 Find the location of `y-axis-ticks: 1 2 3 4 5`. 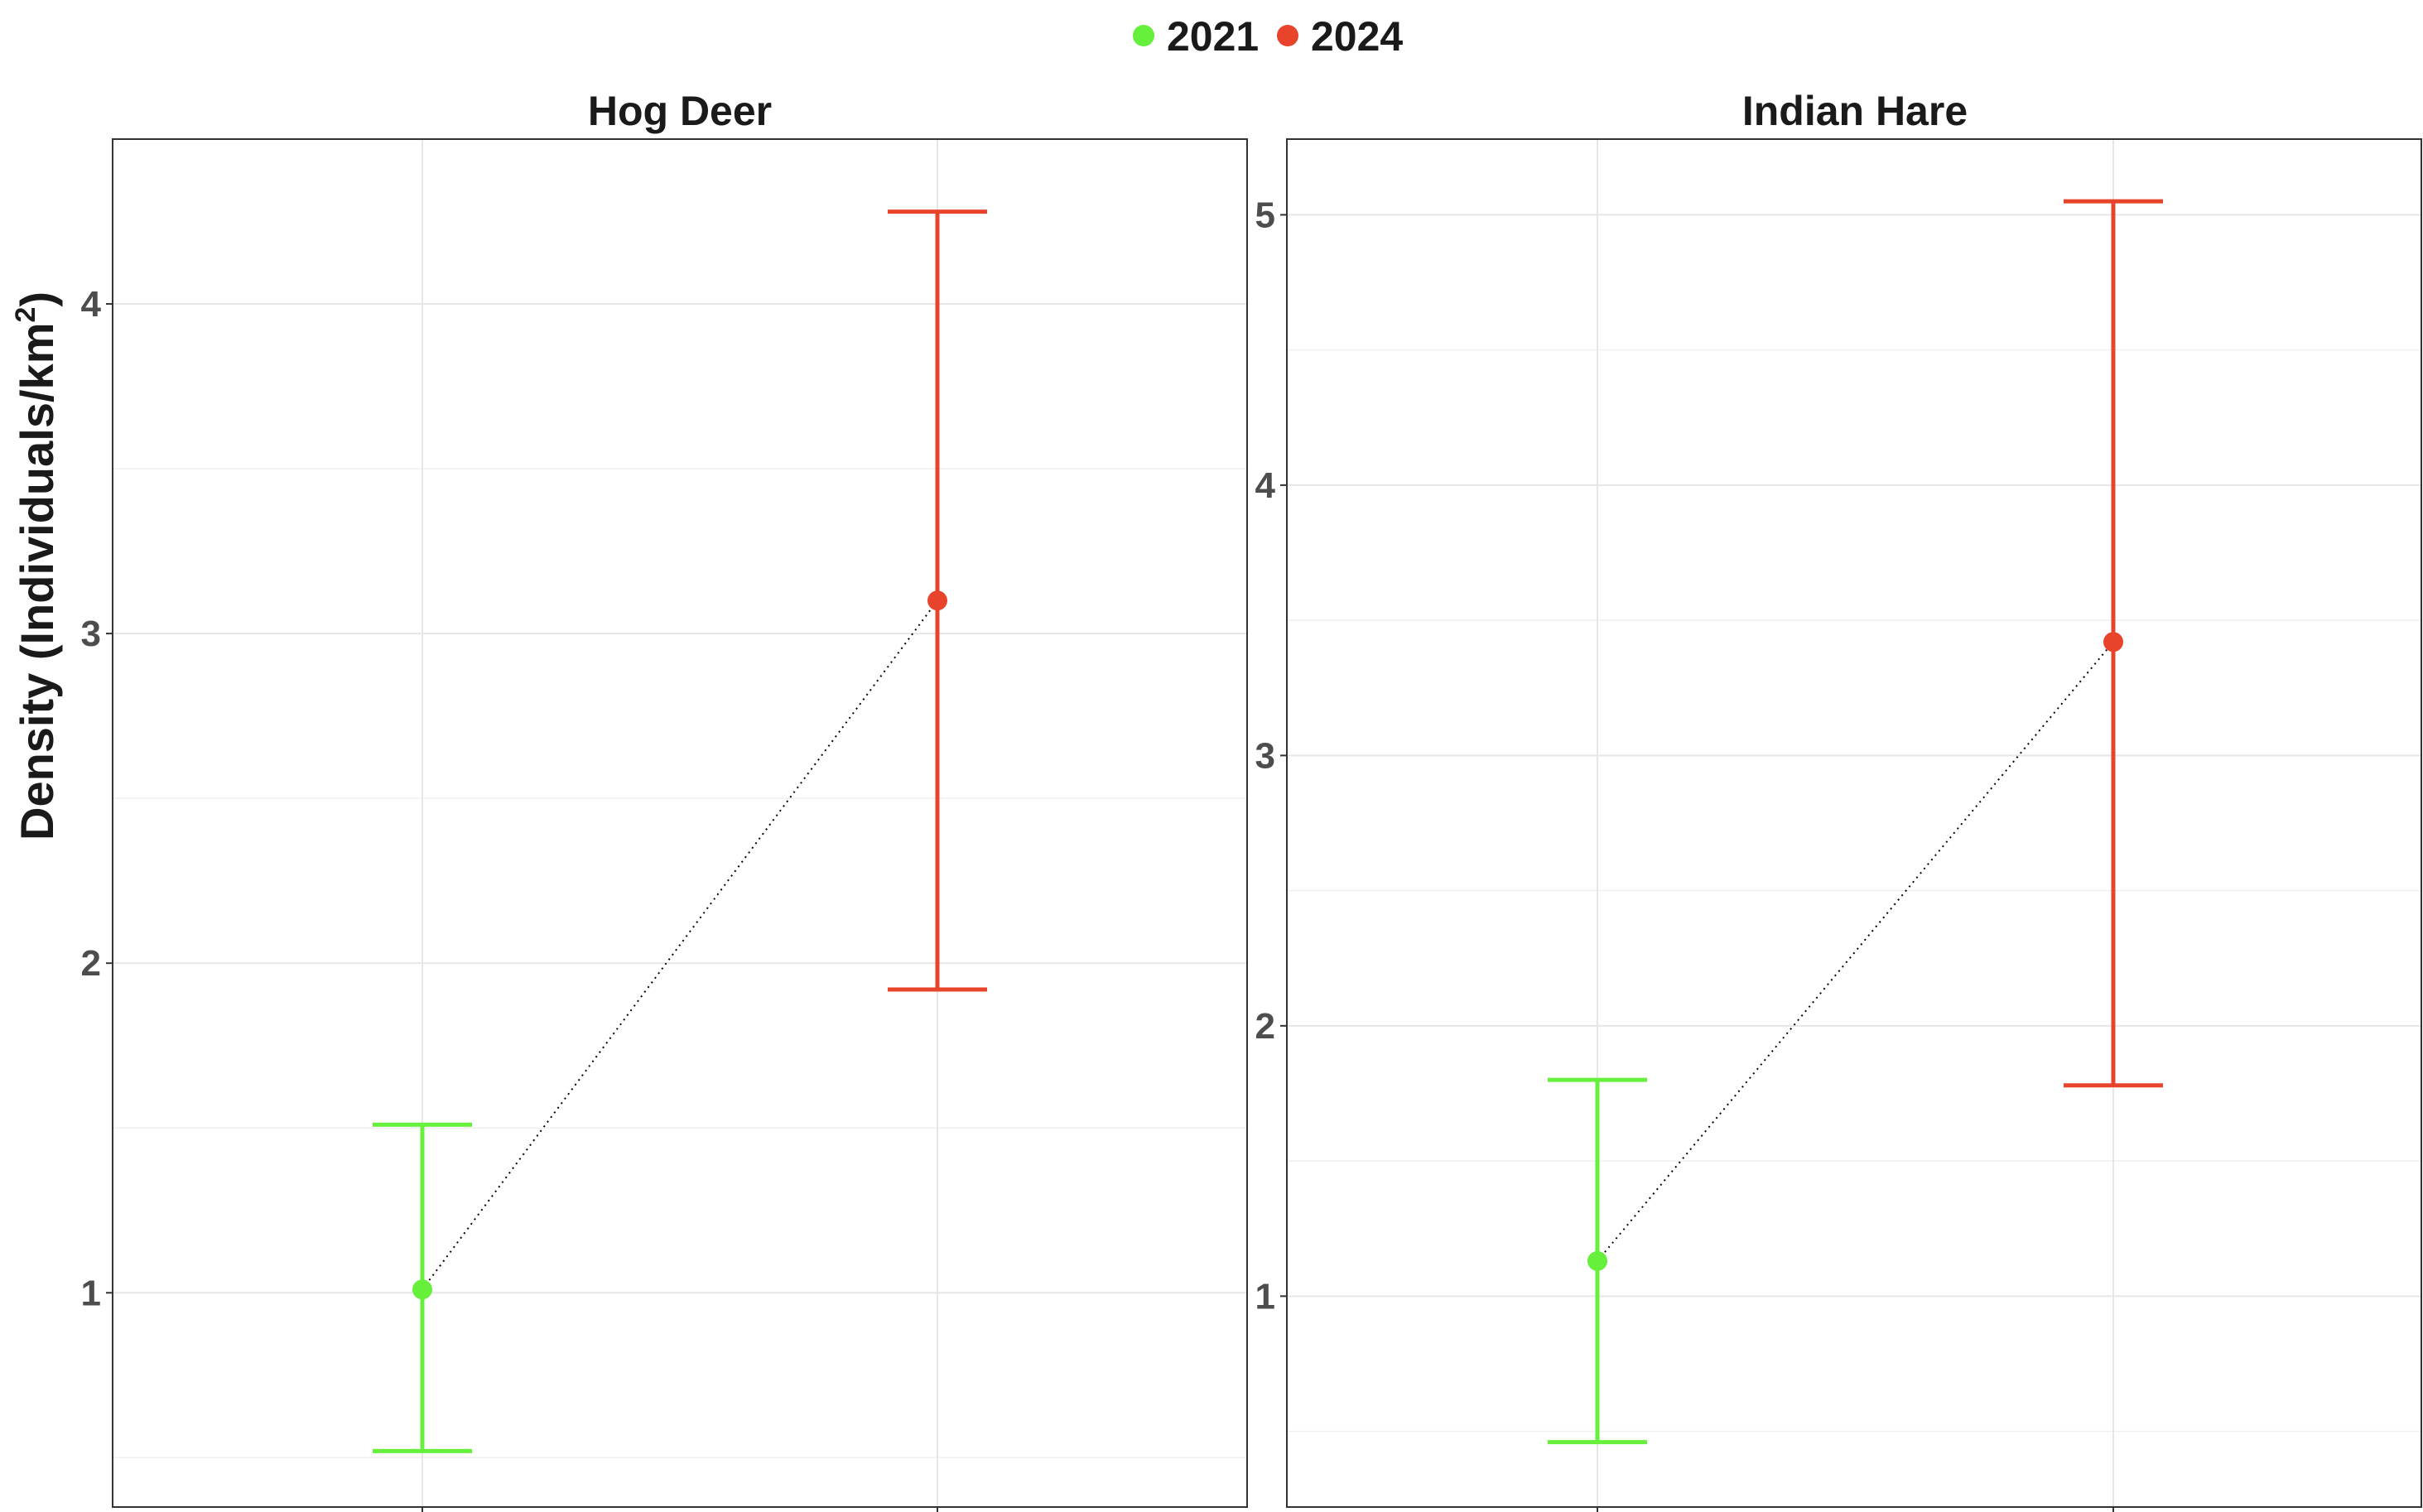

y-axis-ticks: 1 2 3 4 5 is located at coordinates (1271, 756).